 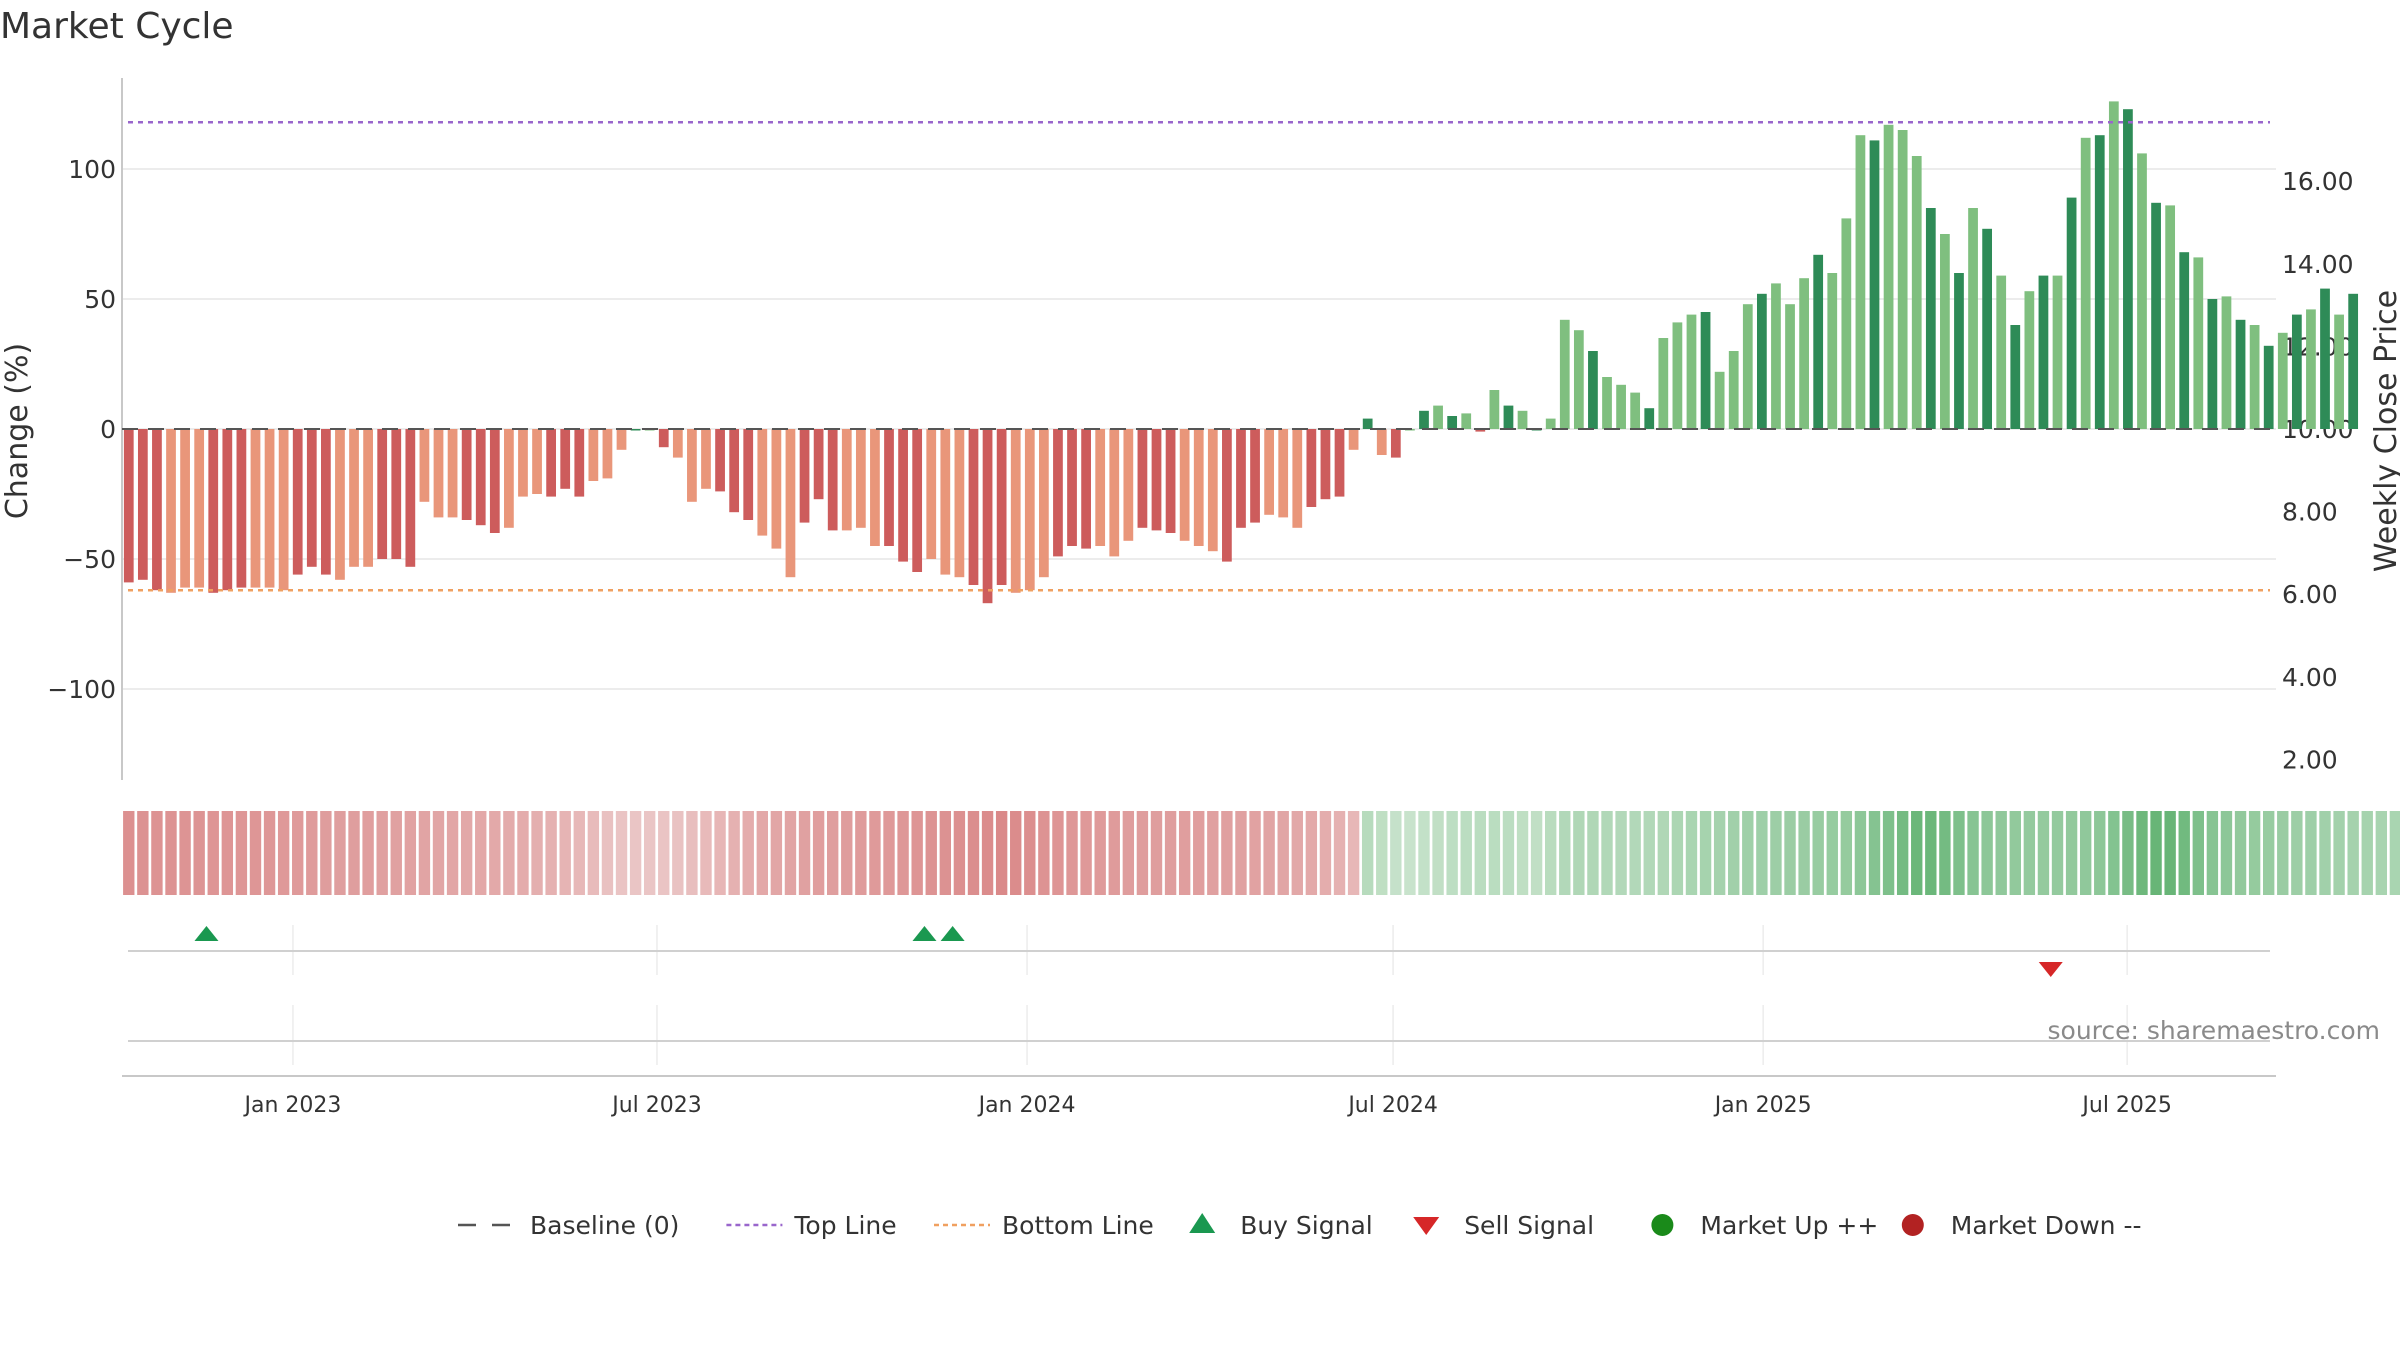 What do you see at coordinates (844, 1225) in the screenshot?
I see `legend-label: Top Line` at bounding box center [844, 1225].